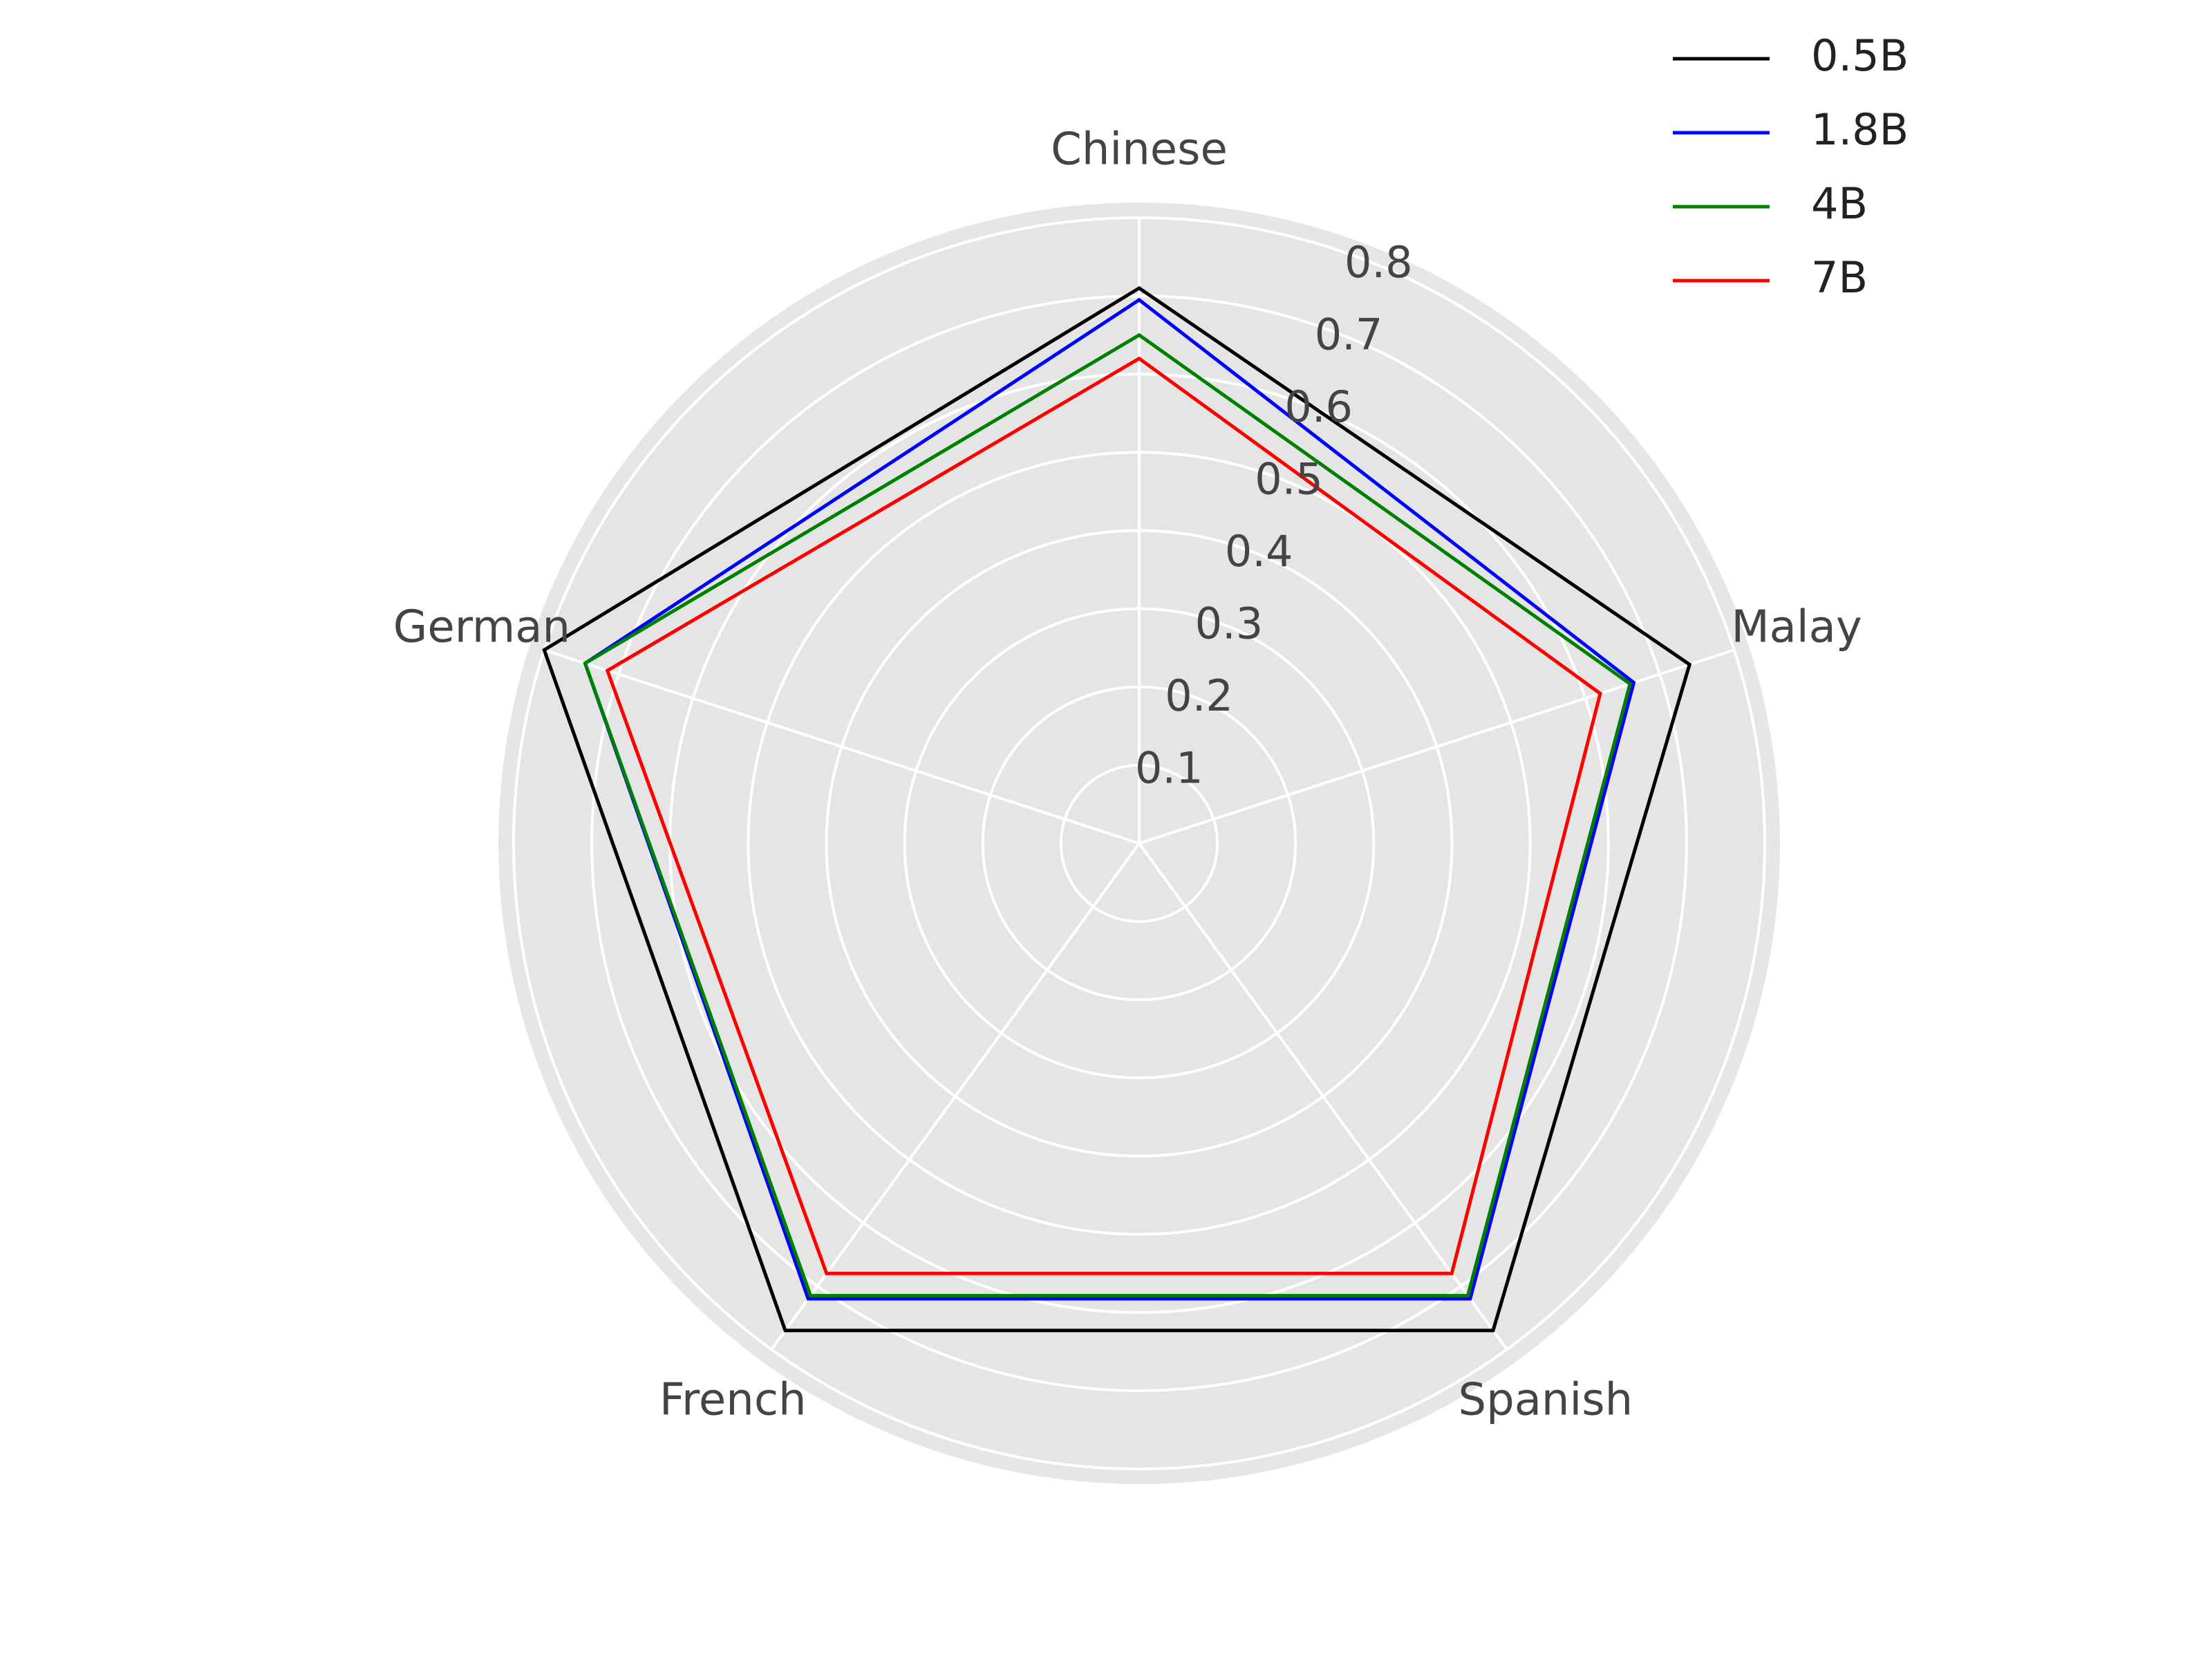 This screenshot has width=2212, height=1659. What do you see at coordinates (1169, 768) in the screenshot?
I see `radial-tick-label: 0.1` at bounding box center [1169, 768].